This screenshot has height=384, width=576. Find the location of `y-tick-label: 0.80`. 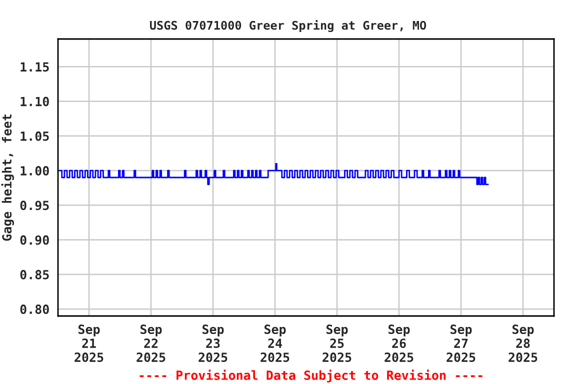

y-tick-label: 0.80 is located at coordinates (34, 309).